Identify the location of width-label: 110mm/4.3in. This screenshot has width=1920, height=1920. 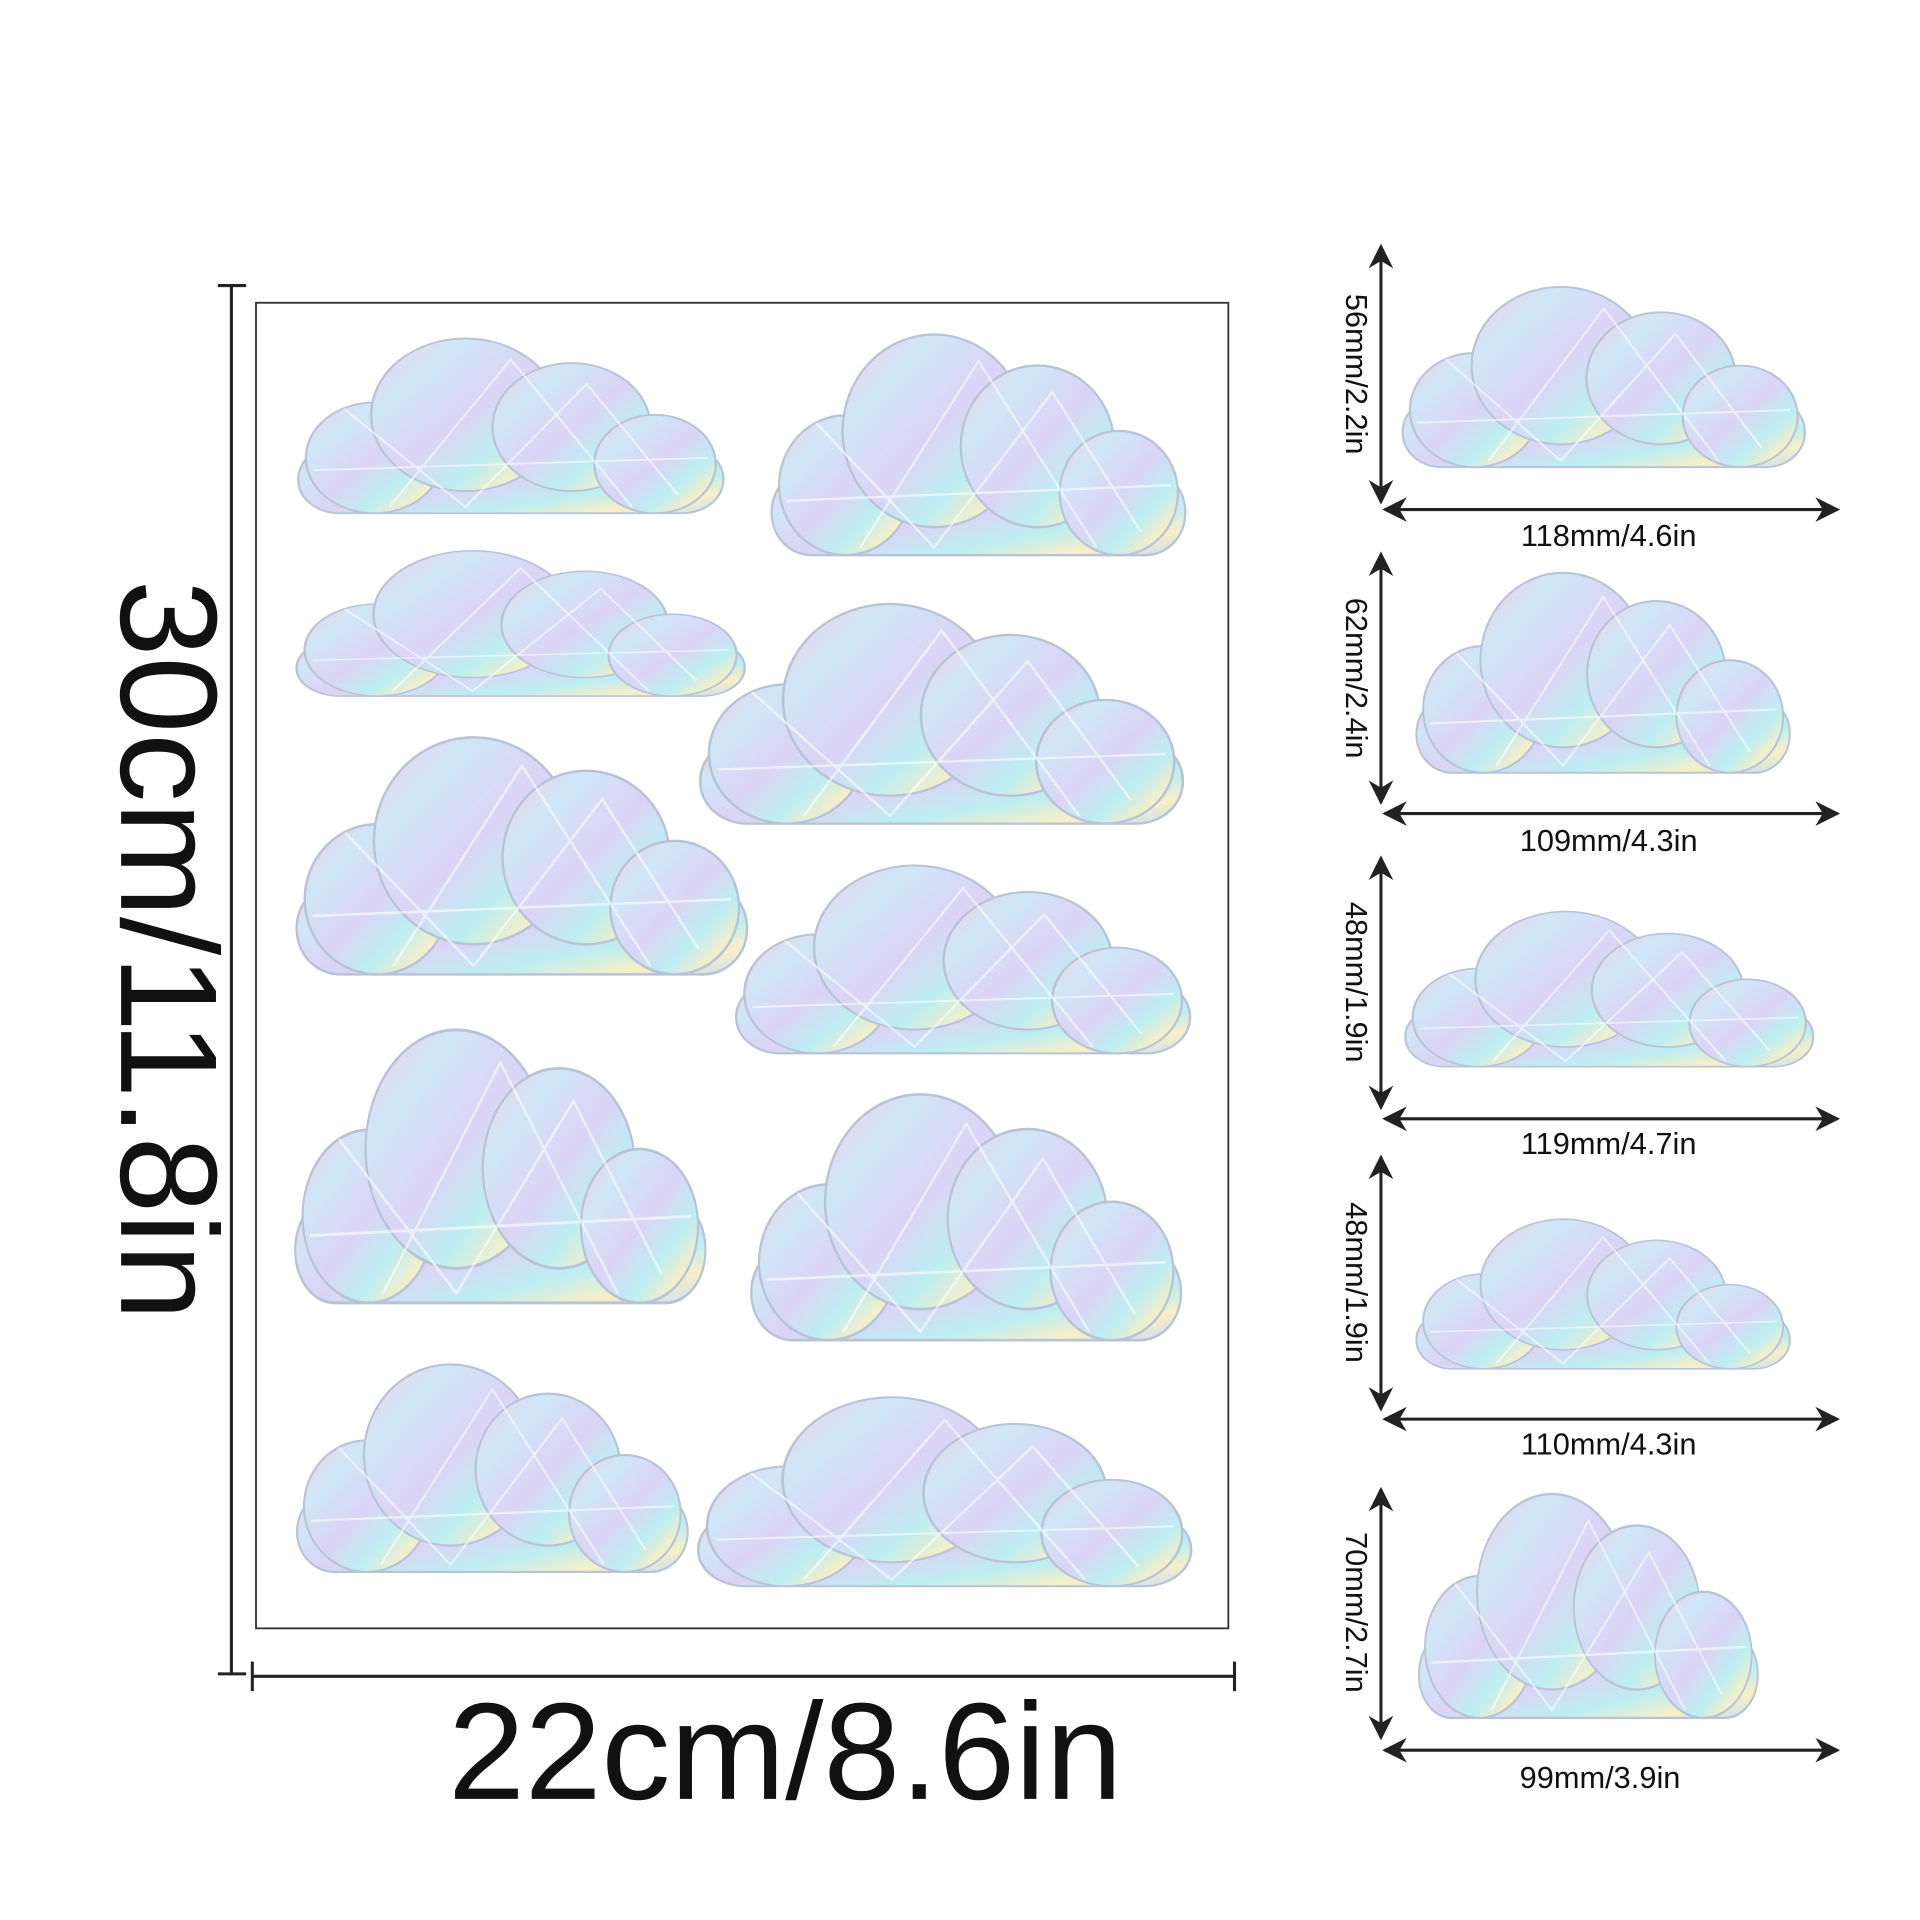
(1609, 1443).